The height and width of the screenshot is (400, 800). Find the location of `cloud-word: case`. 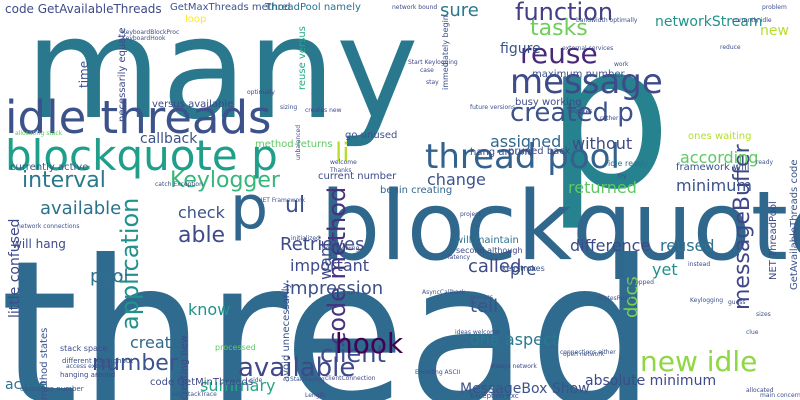

cloud-word: case is located at coordinates (427, 70).